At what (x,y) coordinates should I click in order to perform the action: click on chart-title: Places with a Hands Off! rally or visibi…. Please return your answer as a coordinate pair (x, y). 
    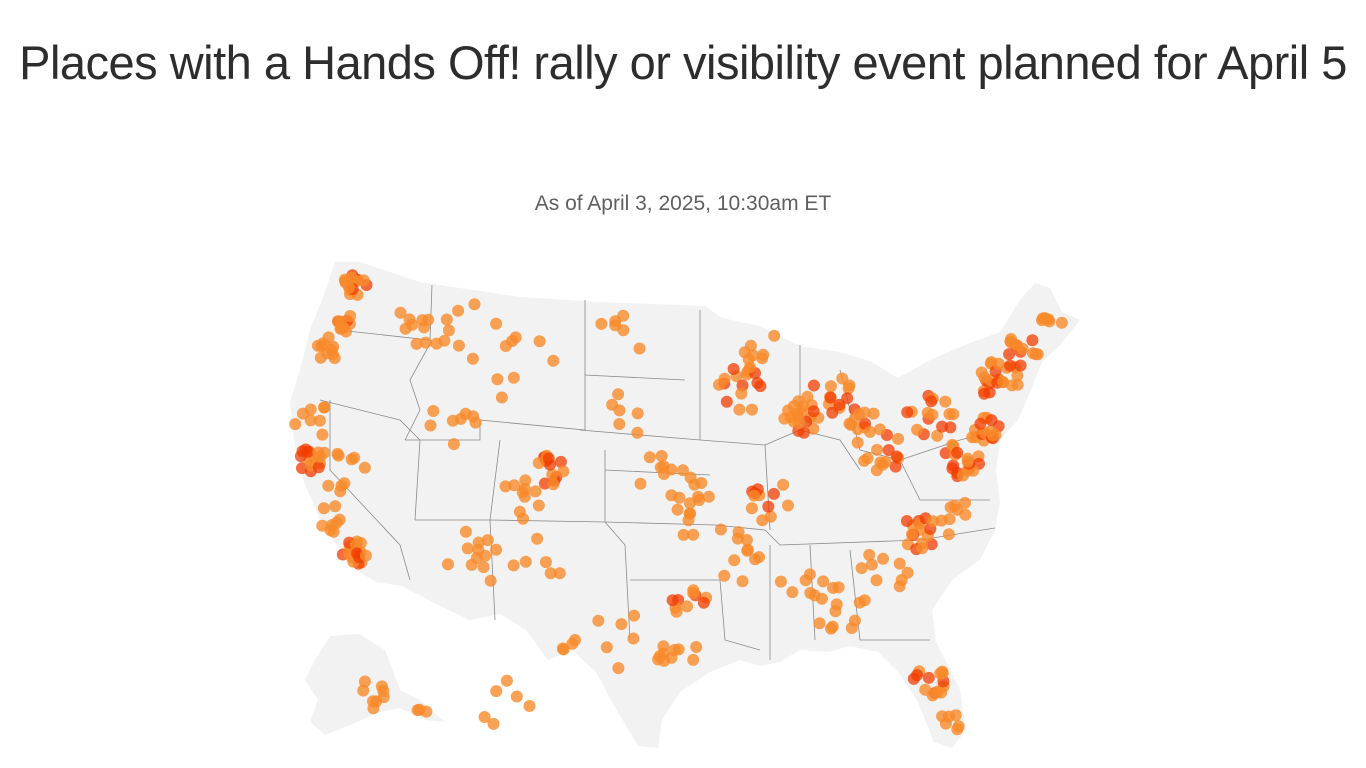
    Looking at the image, I should click on (683, 62).